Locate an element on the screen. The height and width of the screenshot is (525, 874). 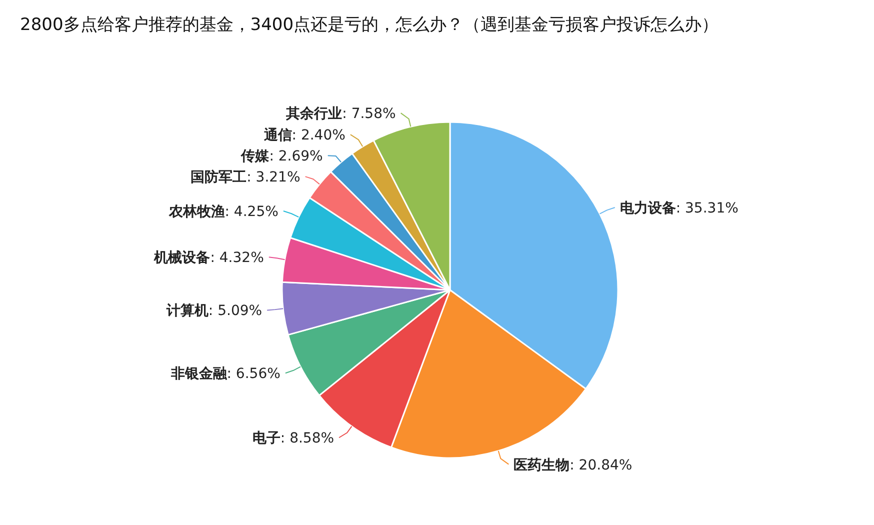
slice-label: 其余行业 is located at coordinates (313, 114).